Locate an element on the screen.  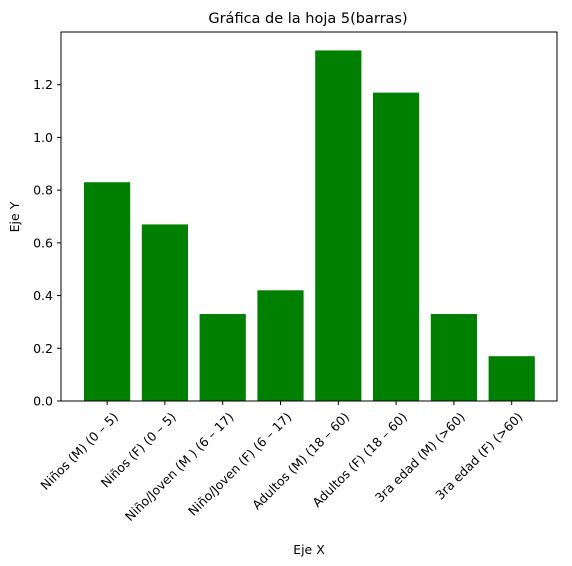
y-axis: 0.0 0.2 0.4 0.6 0.8 1.0 1.2 is located at coordinates (47, 243).